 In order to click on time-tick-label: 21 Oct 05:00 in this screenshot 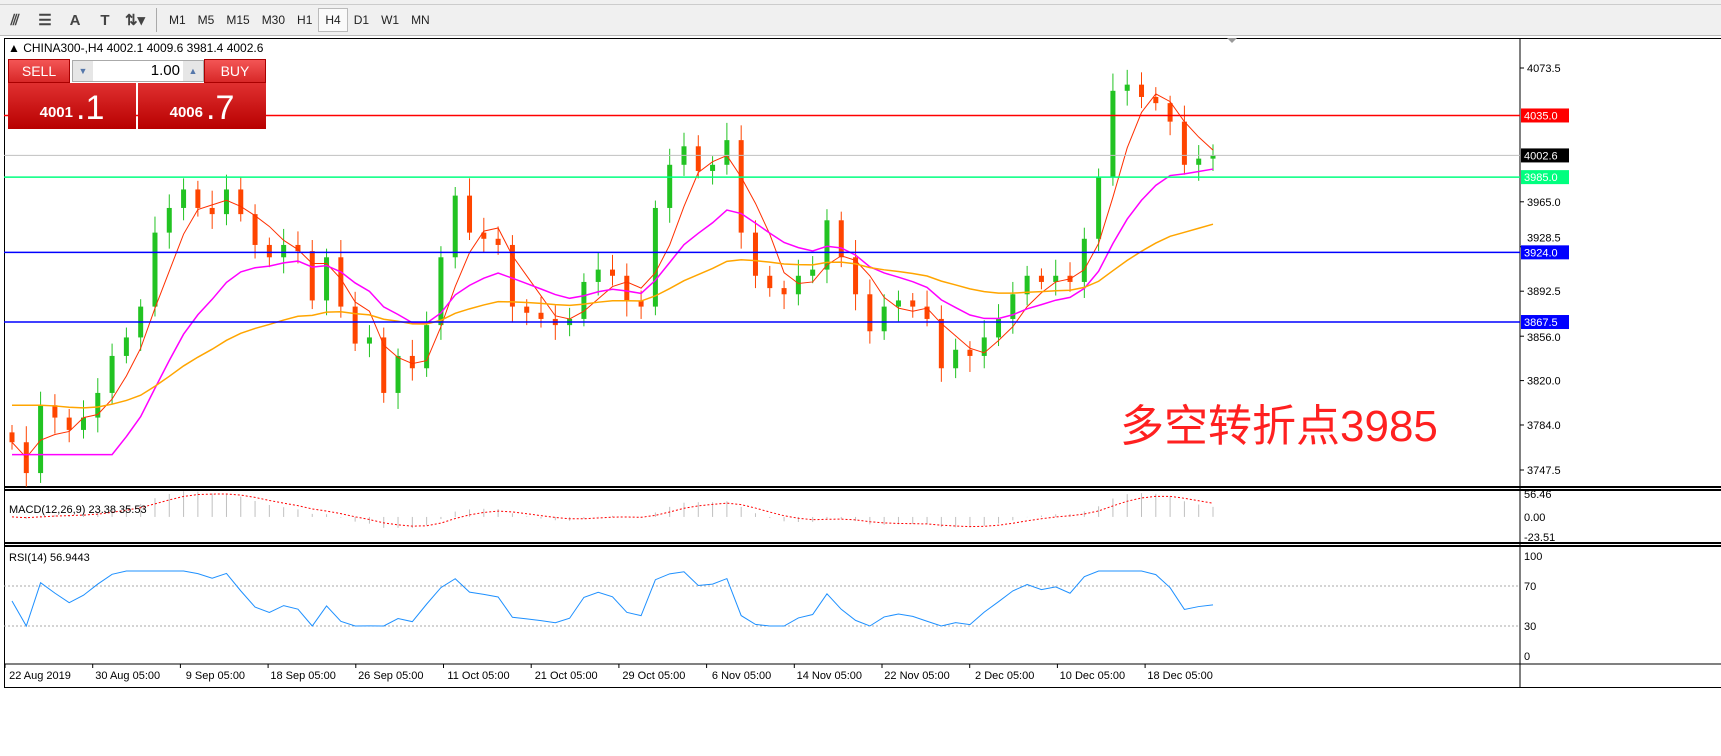, I will do `click(566, 676)`.